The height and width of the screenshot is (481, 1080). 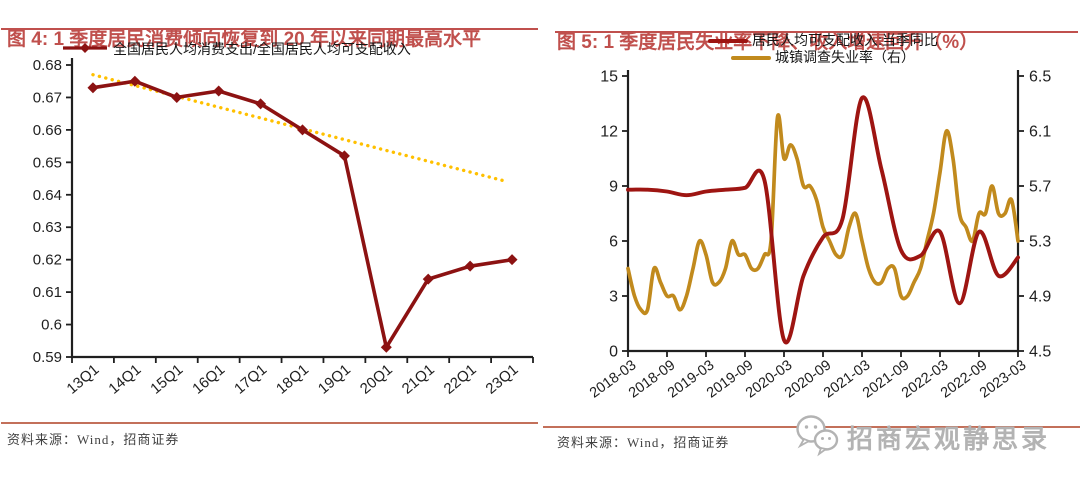 I want to click on figure4-legend: 全国居民人均消费支出/全国居民人均可支配收入, so click(x=236, y=49).